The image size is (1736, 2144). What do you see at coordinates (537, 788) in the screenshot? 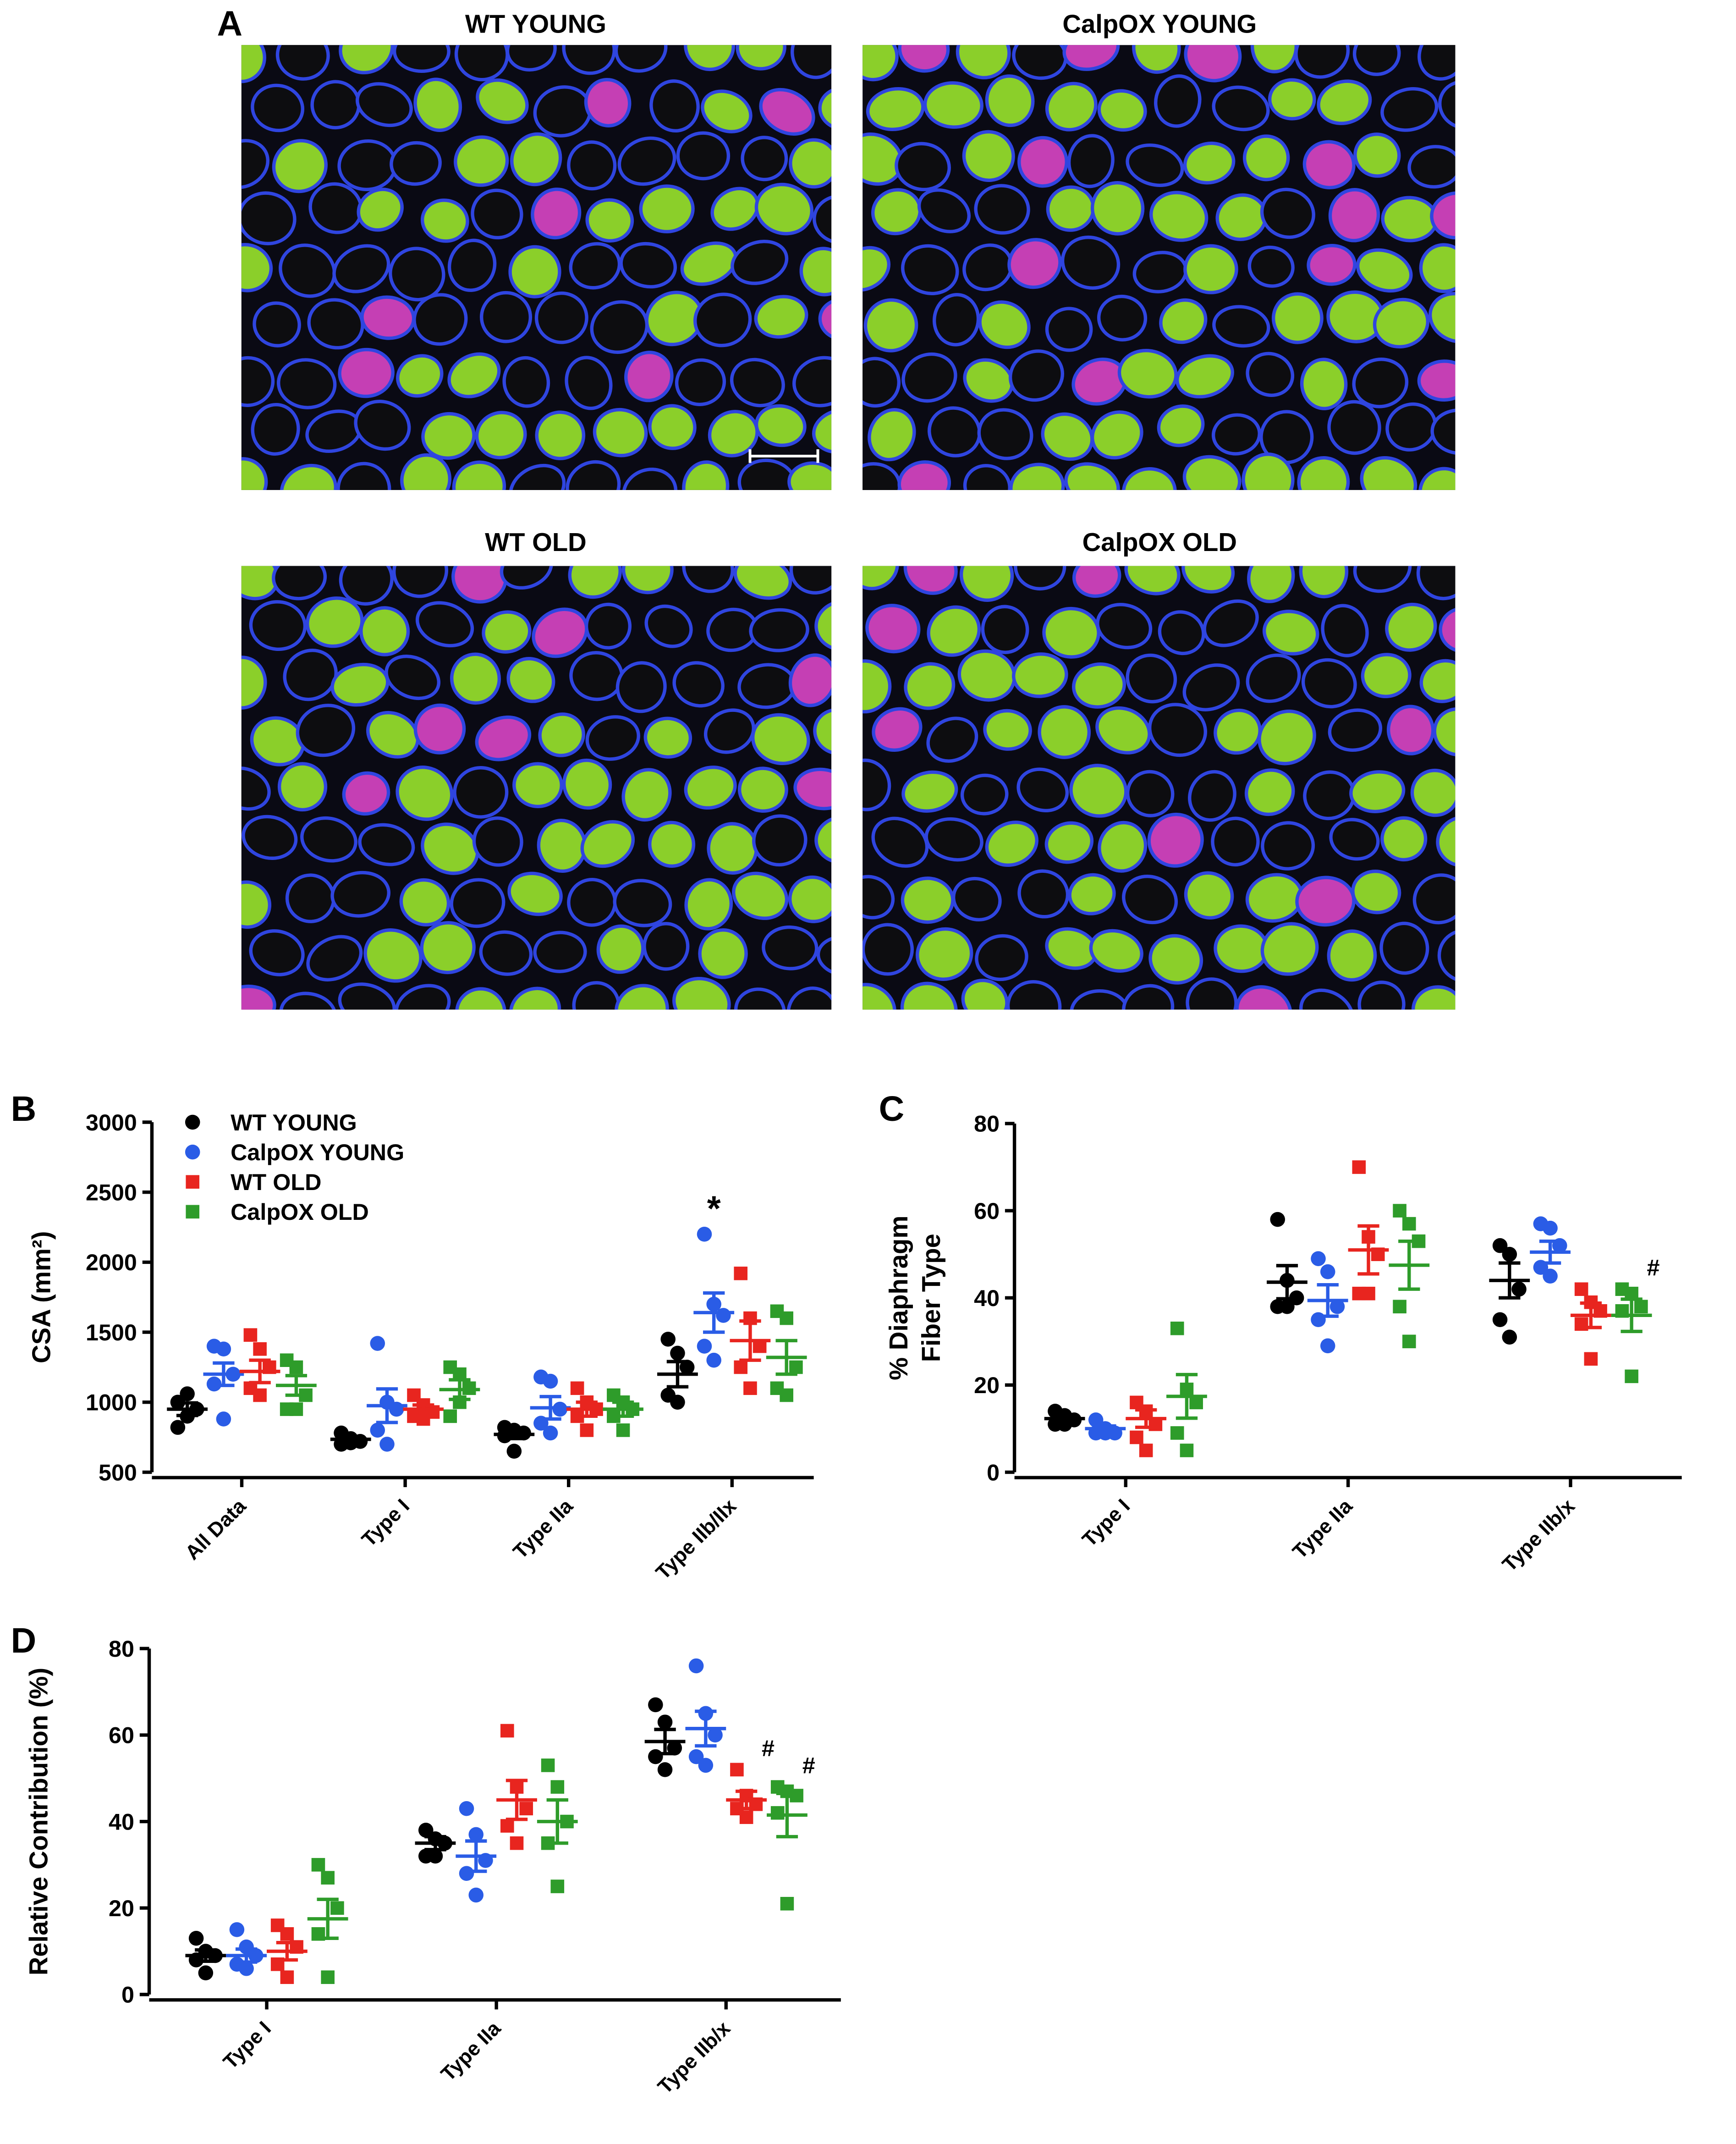
I see `fibers` at bounding box center [537, 788].